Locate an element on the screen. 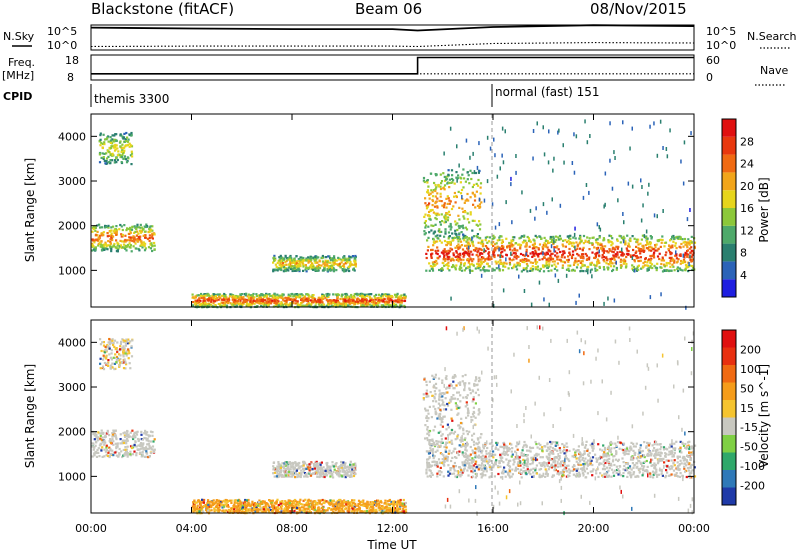 Image resolution: width=800 pixels, height=554 pixels. freq-panel: Freq. [MHz] 18 8 60 0 Nave is located at coordinates (395, 70).